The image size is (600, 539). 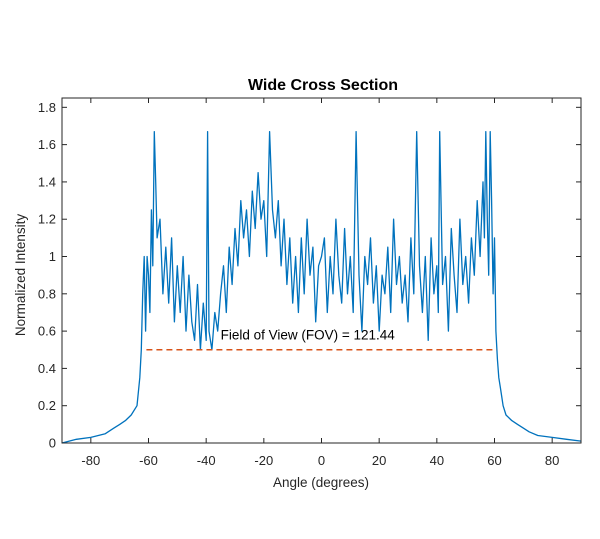 I want to click on chart-title: Wide Cross Section, so click(x=323, y=85).